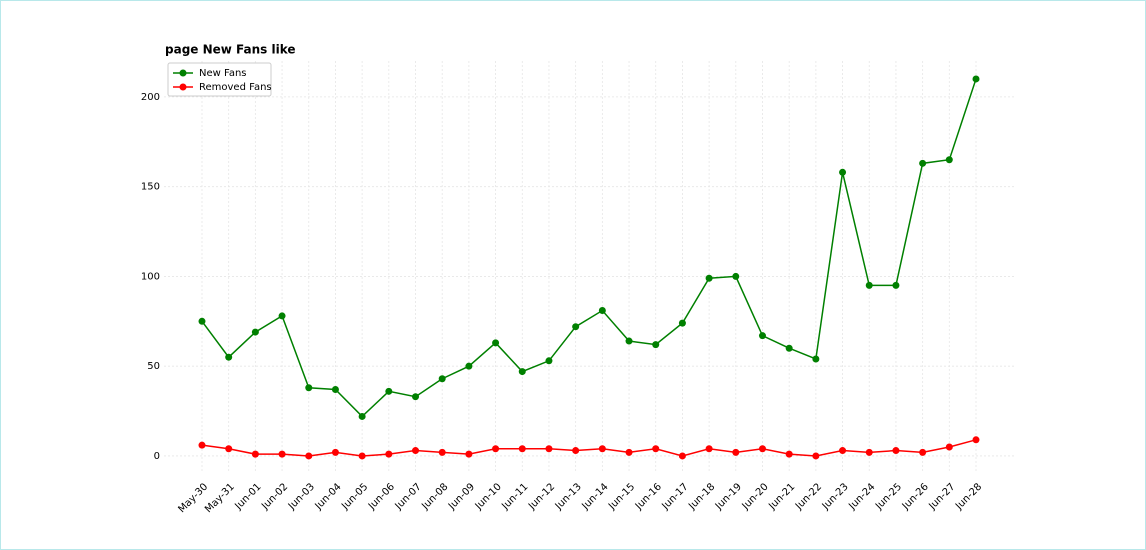  Describe the element at coordinates (541, 496) in the screenshot. I see `x-tick-label: Jun-12` at that location.